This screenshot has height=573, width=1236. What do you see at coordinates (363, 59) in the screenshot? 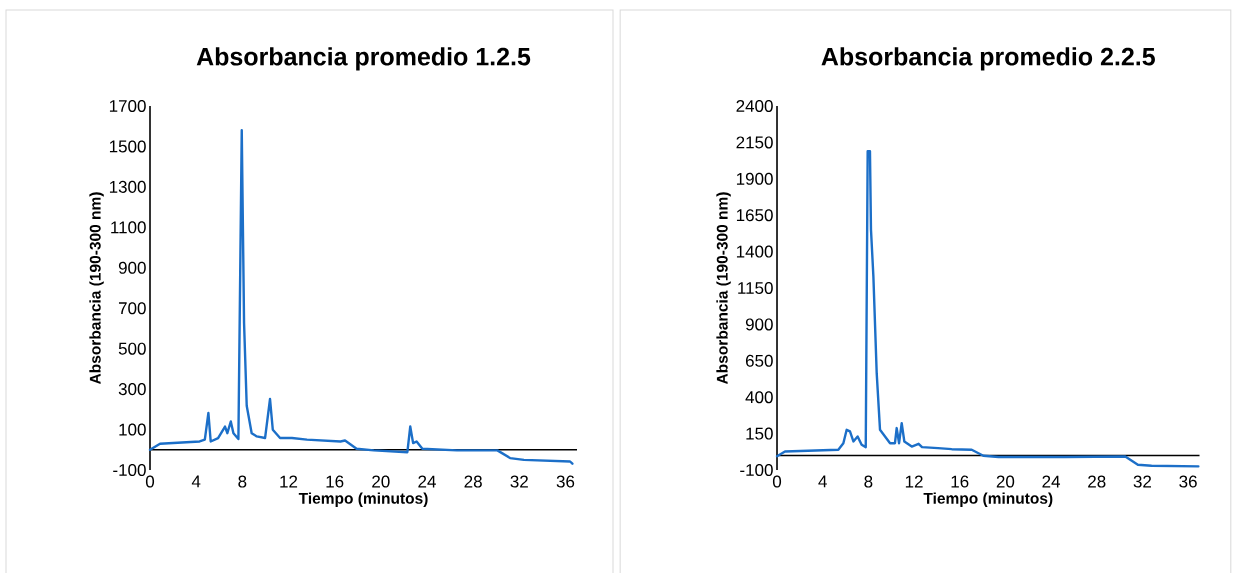
I see `chart-title: Absorbancia promedio 1.2.5` at bounding box center [363, 59].